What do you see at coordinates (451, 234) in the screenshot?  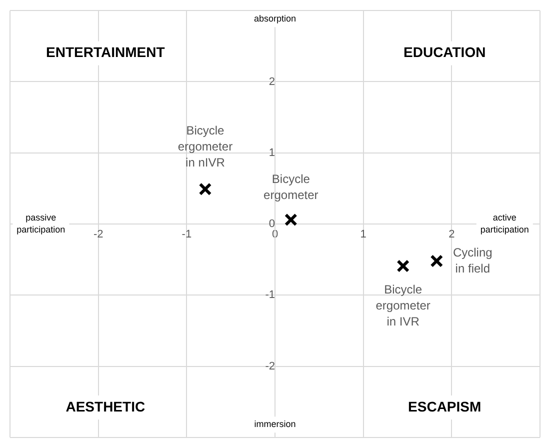 I see `x-tick-label: 2` at bounding box center [451, 234].